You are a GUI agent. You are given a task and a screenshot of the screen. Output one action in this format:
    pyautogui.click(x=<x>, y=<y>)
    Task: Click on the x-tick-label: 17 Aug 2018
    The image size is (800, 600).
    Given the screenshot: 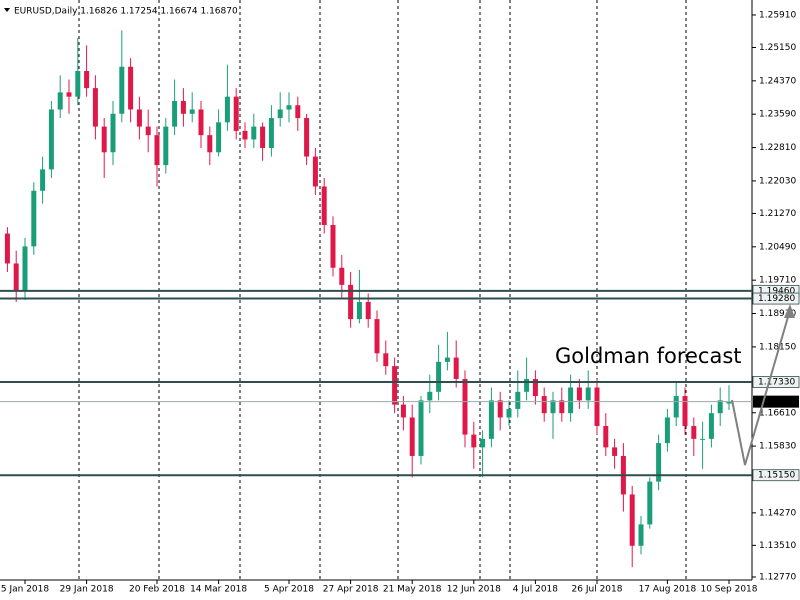 What is the action you would take?
    pyautogui.click(x=668, y=590)
    